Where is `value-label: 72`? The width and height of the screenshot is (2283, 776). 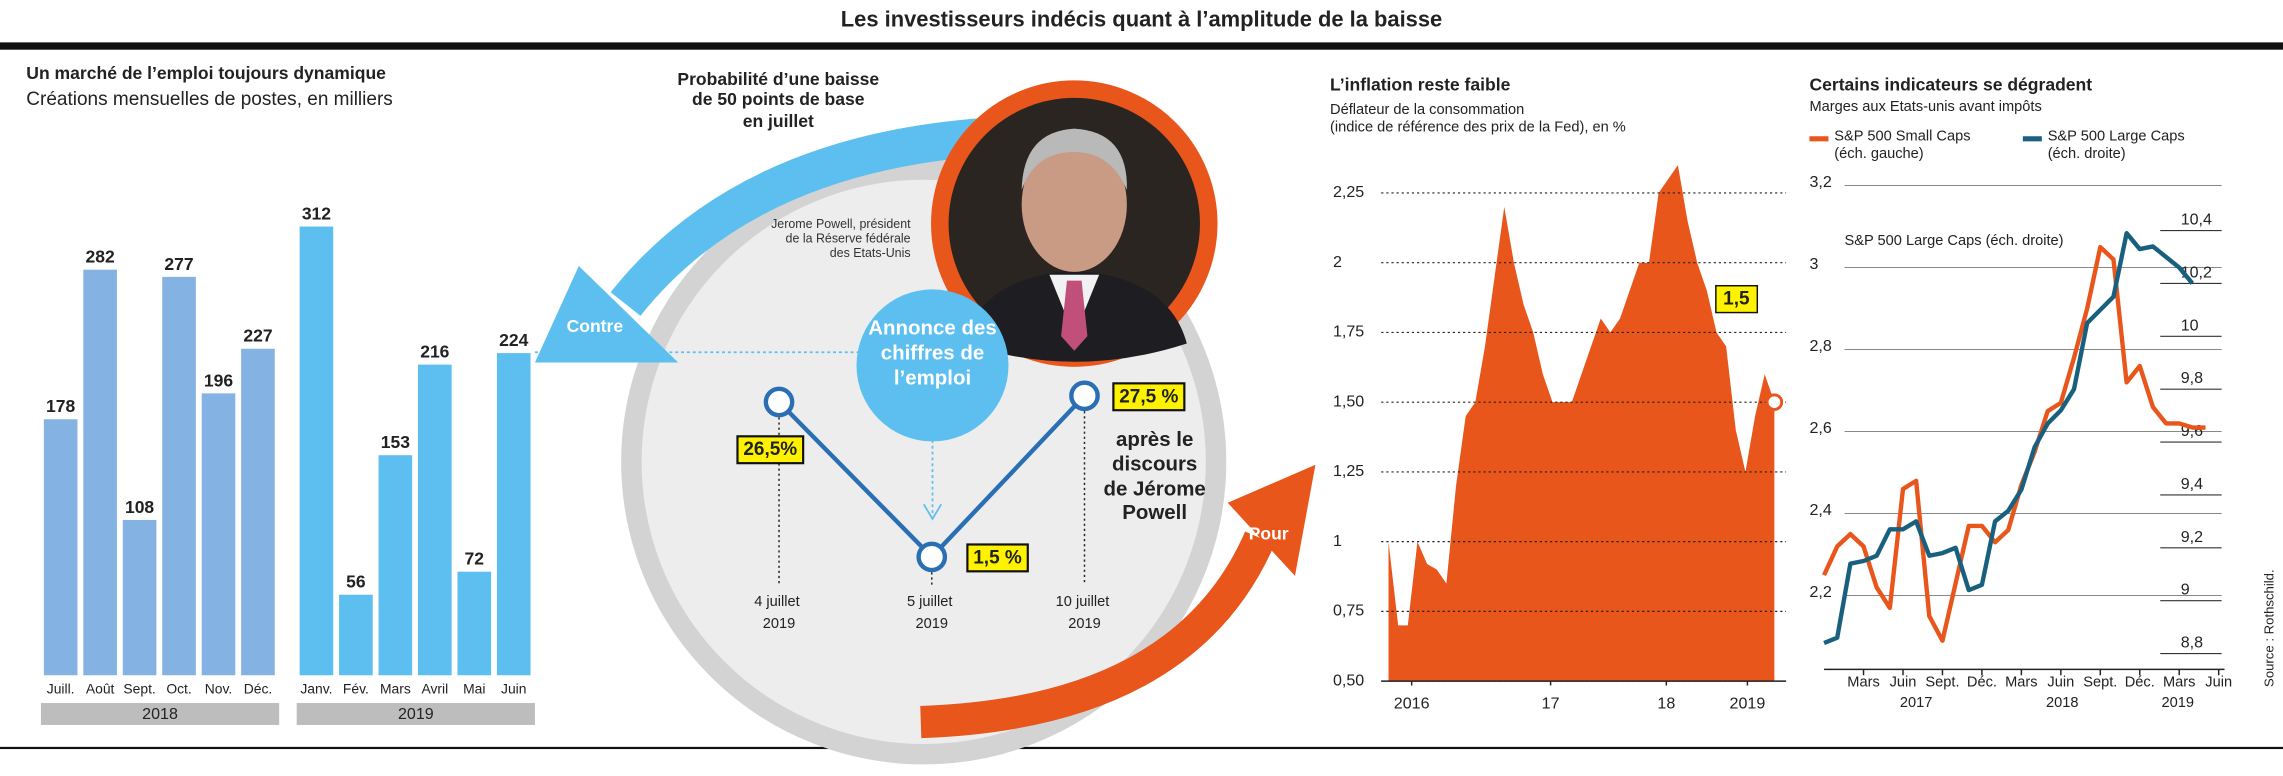 value-label: 72 is located at coordinates (475, 559).